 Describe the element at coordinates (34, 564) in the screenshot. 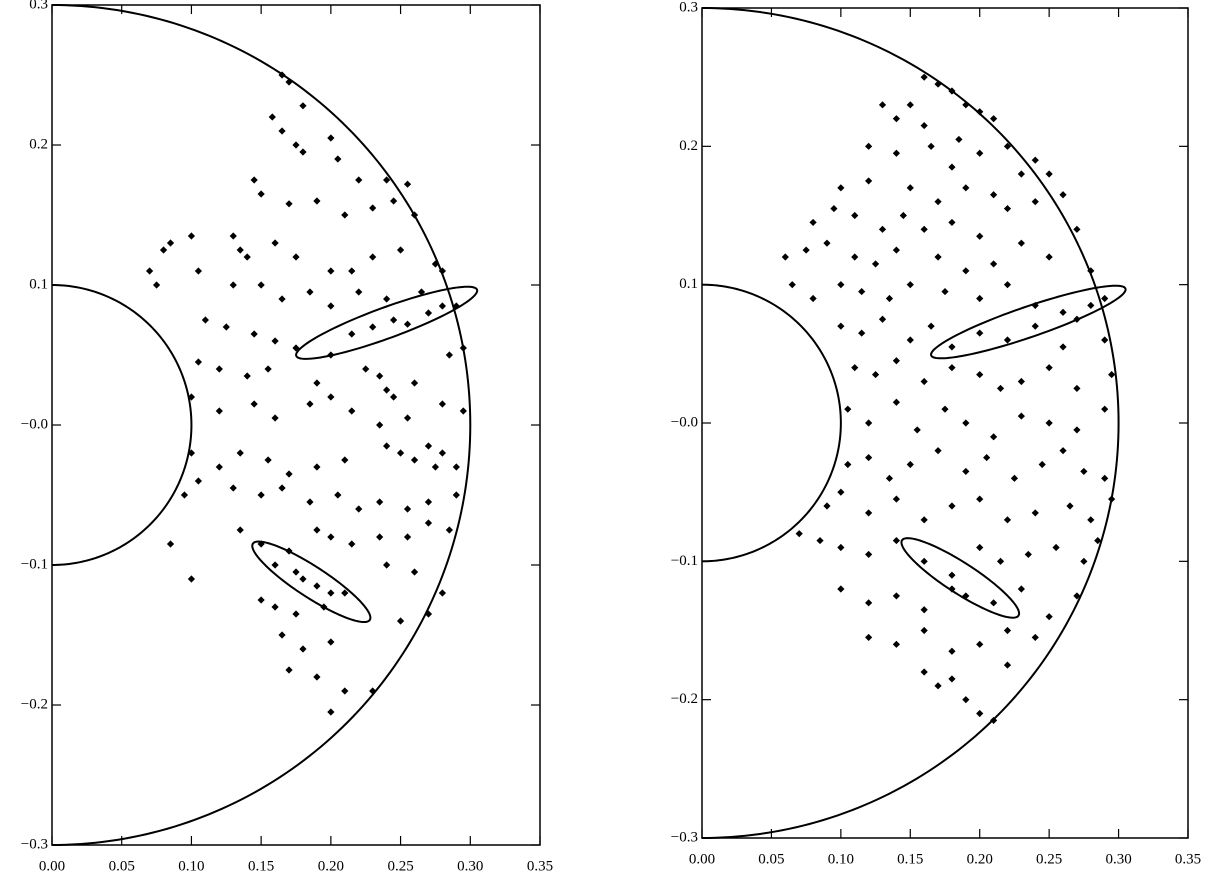

I see `y-tick-label: −0.1` at that location.